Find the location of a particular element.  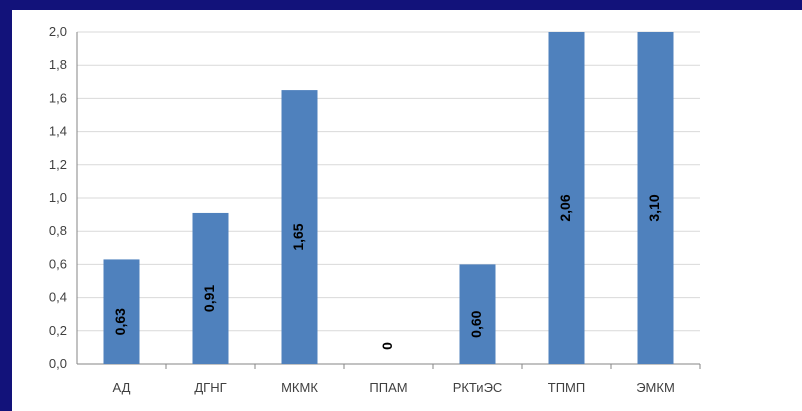

y-tick-label: 1,4 is located at coordinates (58, 131).